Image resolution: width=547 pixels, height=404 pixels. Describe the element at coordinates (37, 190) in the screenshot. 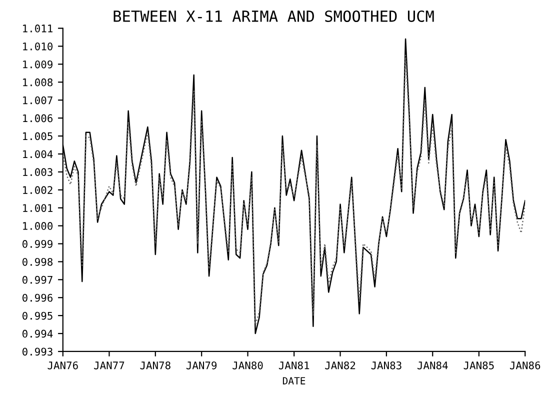

I see `y-tick-label: 1.002` at that location.